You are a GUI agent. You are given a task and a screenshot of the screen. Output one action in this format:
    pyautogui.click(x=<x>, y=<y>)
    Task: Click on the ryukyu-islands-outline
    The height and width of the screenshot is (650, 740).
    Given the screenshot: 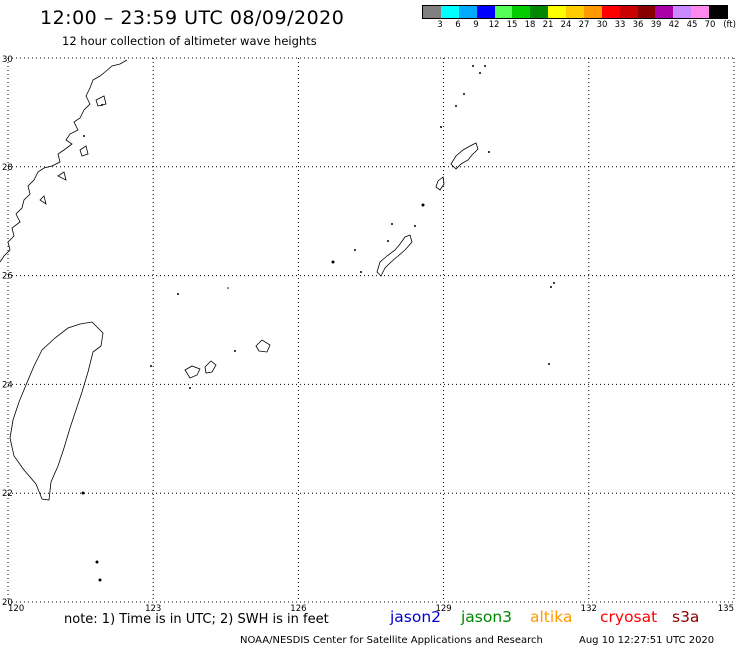 What is the action you would take?
    pyautogui.click(x=394, y=255)
    